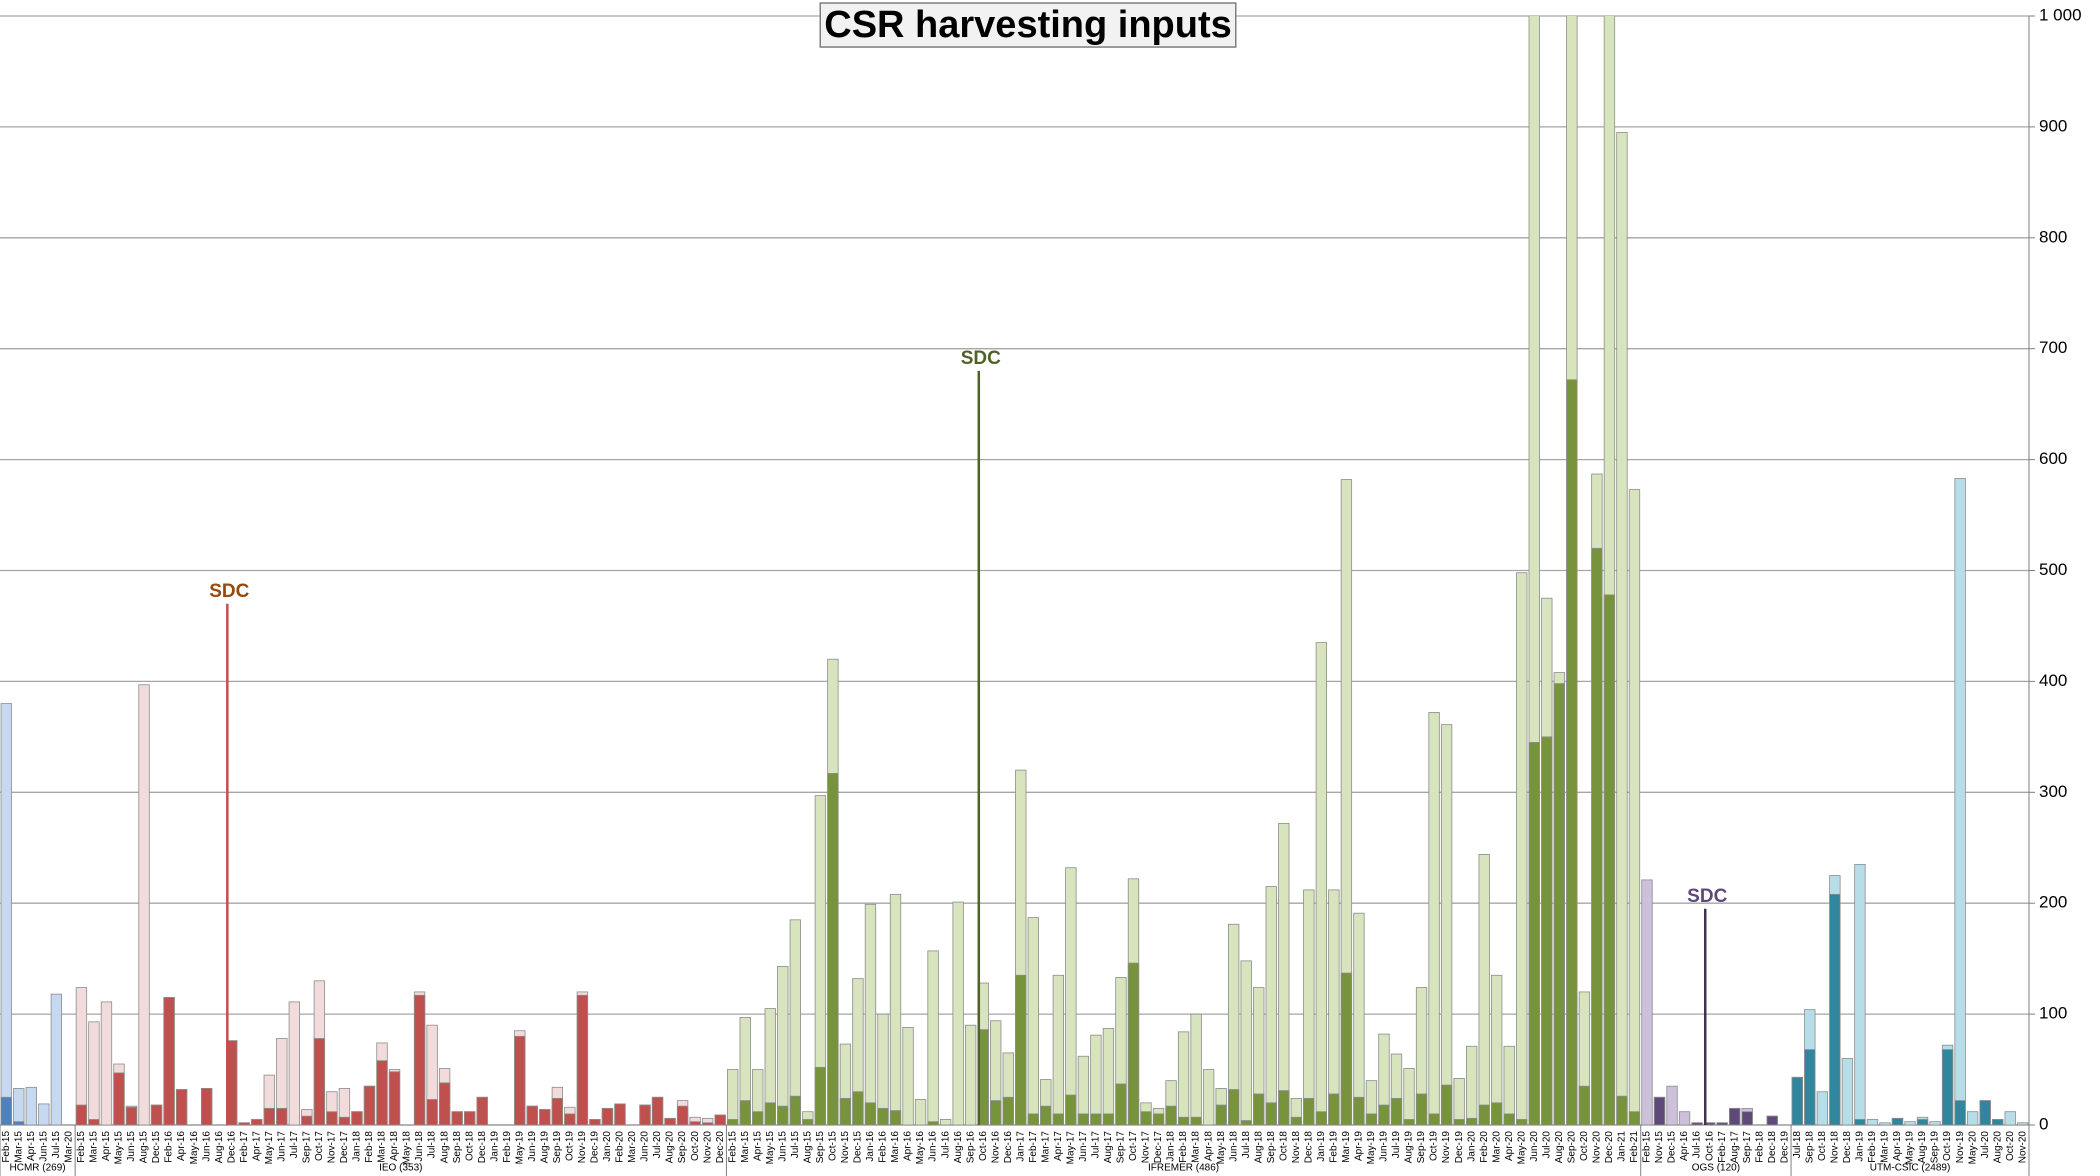  I want to click on annotation-label: SDC, so click(1707, 896).